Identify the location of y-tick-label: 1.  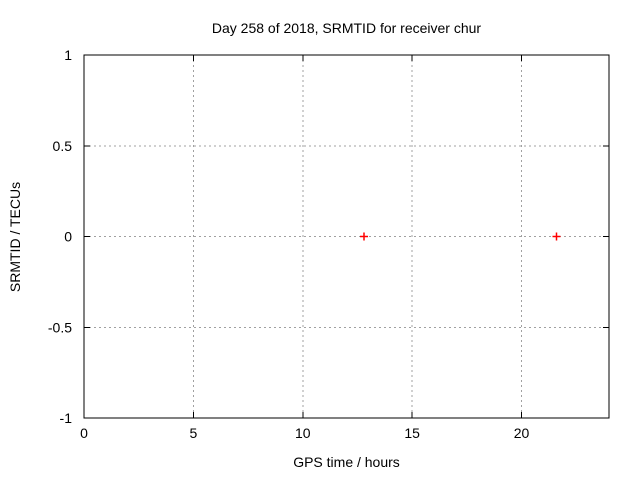
(68, 55).